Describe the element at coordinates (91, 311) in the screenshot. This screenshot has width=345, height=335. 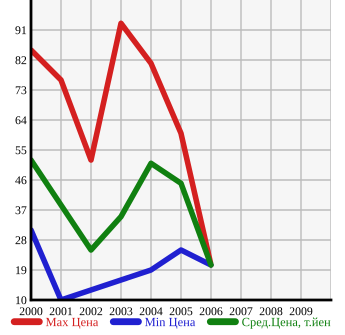
I see `x-tick-label: 2002` at that location.